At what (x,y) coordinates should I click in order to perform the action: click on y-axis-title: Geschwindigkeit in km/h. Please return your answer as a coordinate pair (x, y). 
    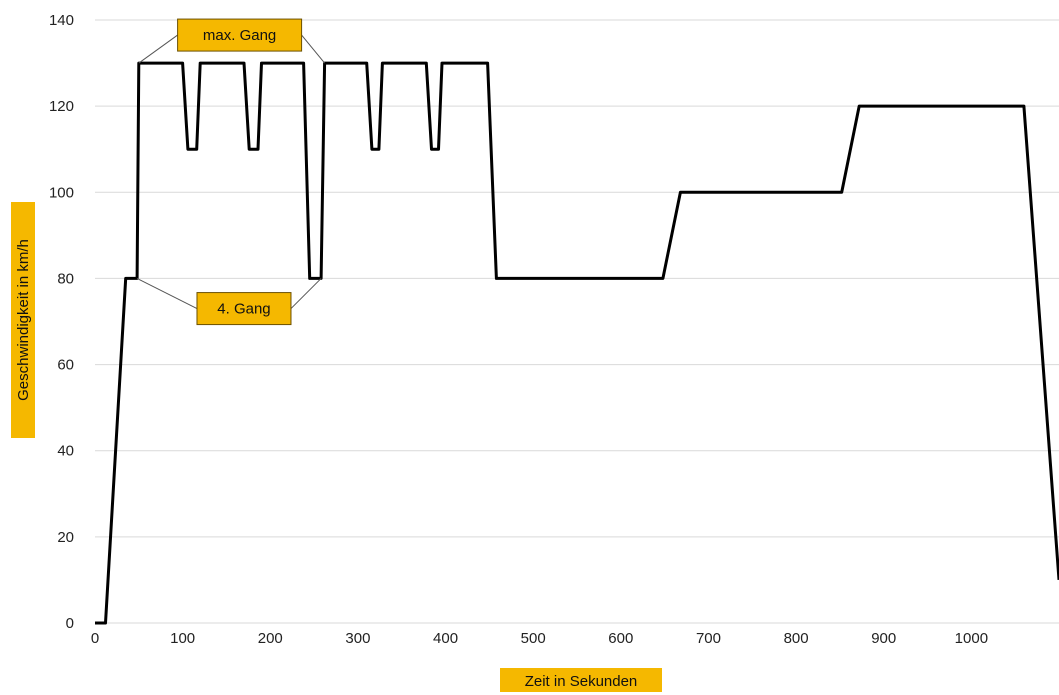
    Looking at the image, I should click on (23, 320).